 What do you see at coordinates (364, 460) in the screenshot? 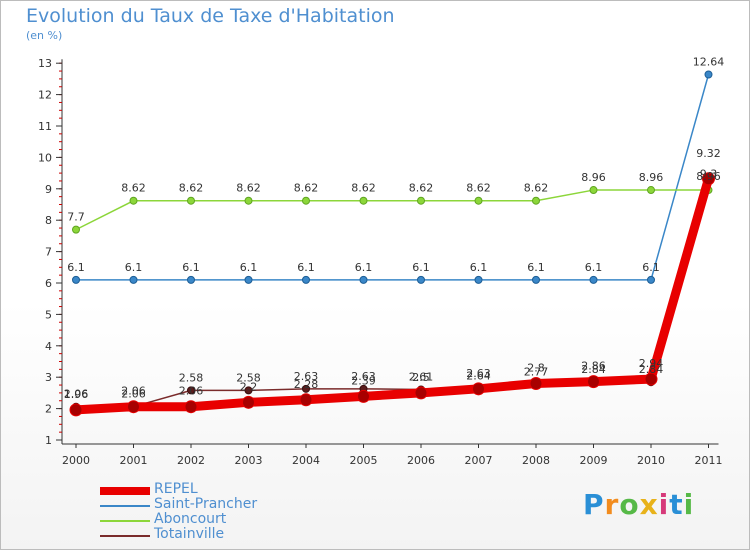
I see `x-tick-label: 2005` at bounding box center [364, 460].